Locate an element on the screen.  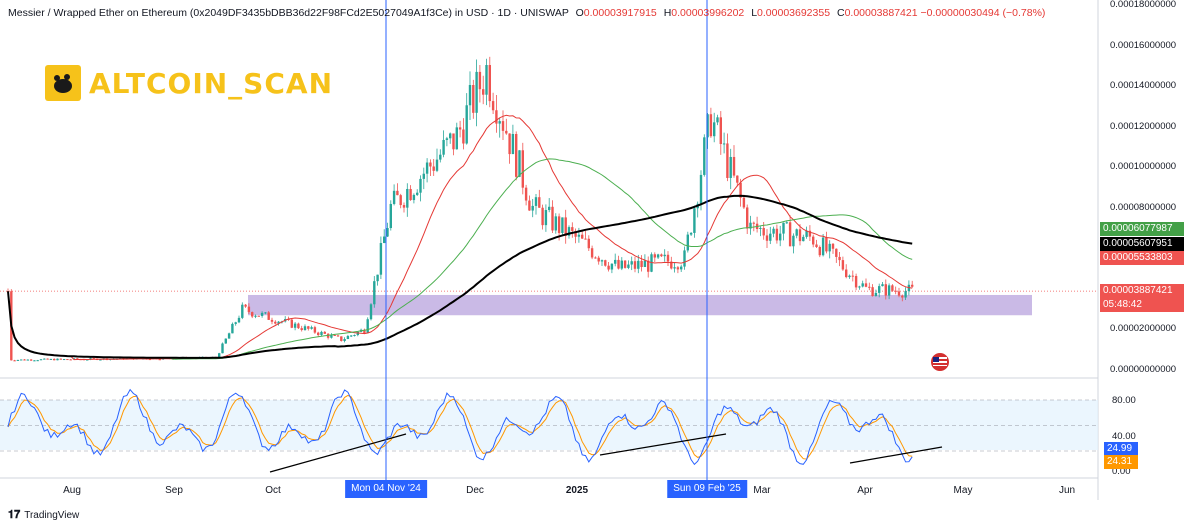
price-tick-label: 0.00012000000 is located at coordinates (1143, 126).